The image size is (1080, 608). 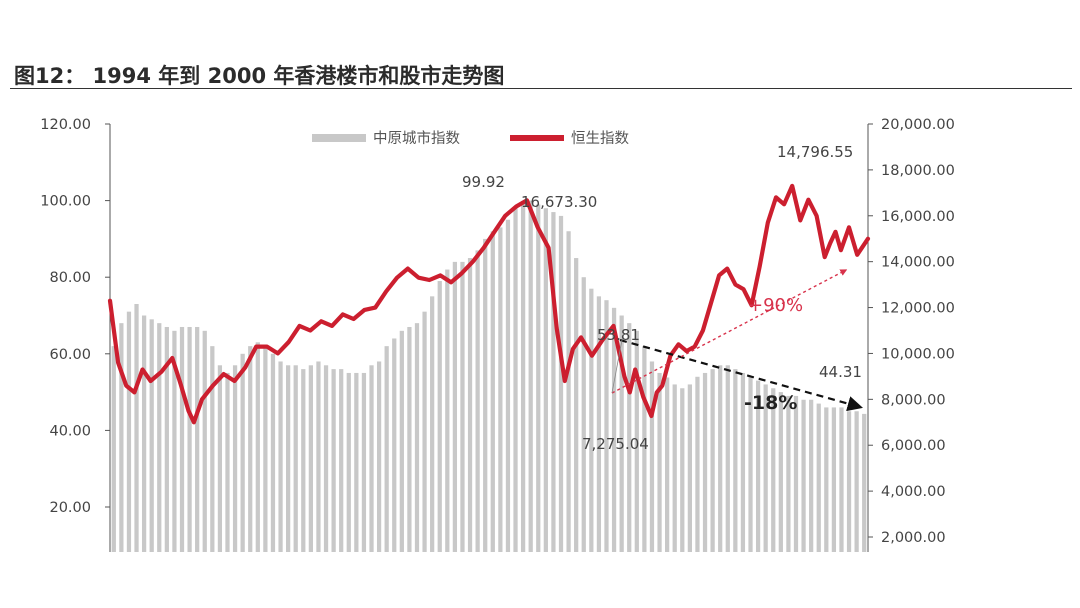 I want to click on right-tick-label: 6,000.00, so click(x=913, y=446).